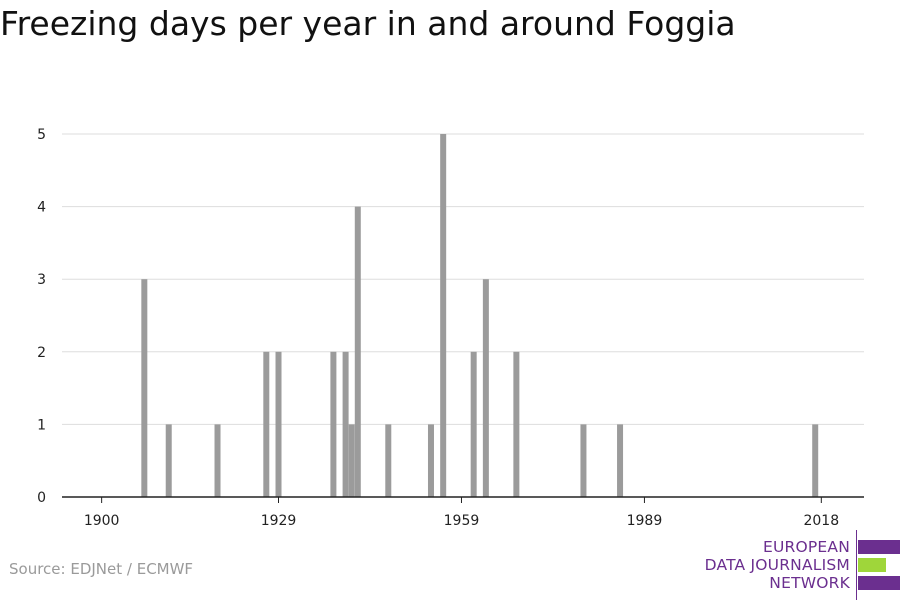  Describe the element at coordinates (41, 135) in the screenshot. I see `y-tick-label-5: 5` at that location.